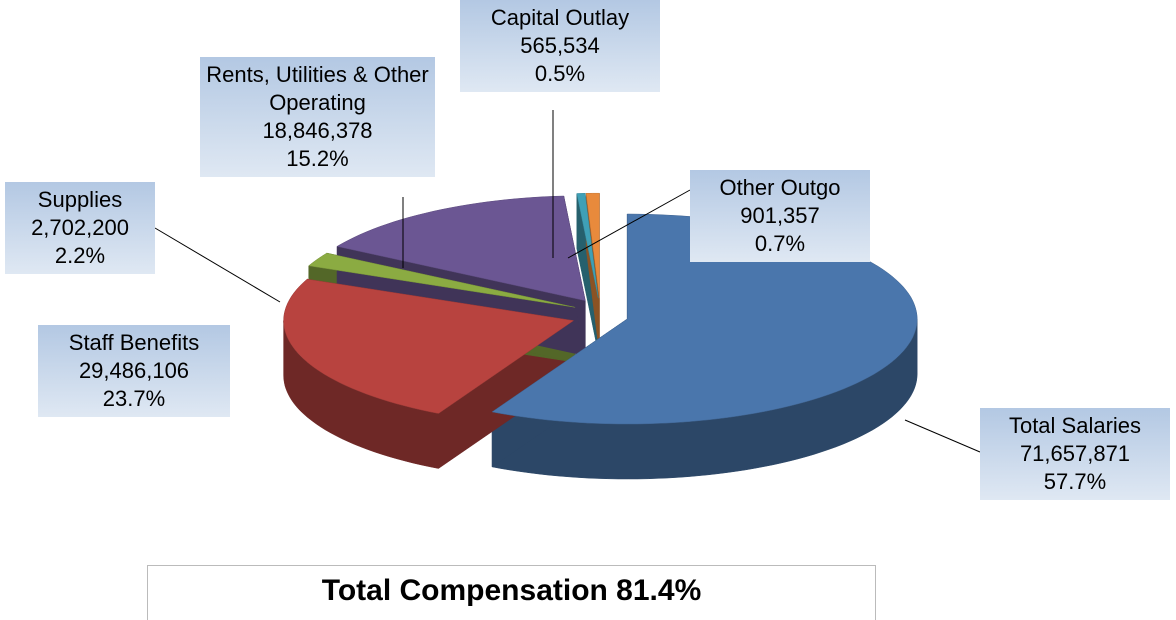 The width and height of the screenshot is (1176, 620). What do you see at coordinates (134, 342) in the screenshot?
I see `label-name: Staff Benefits` at bounding box center [134, 342].